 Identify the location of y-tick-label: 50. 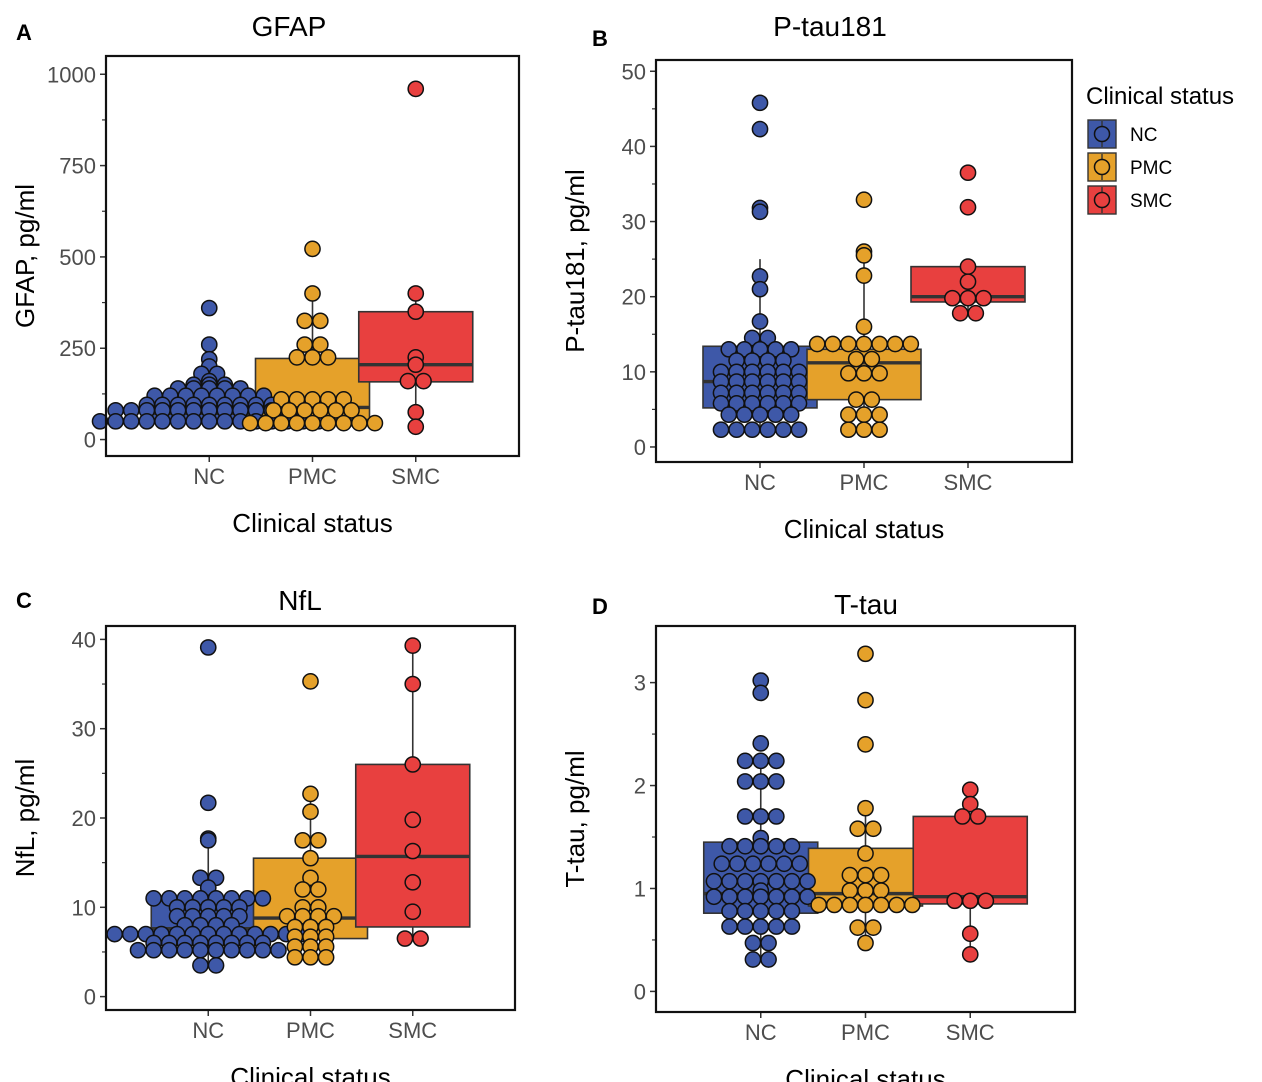
(634, 71).